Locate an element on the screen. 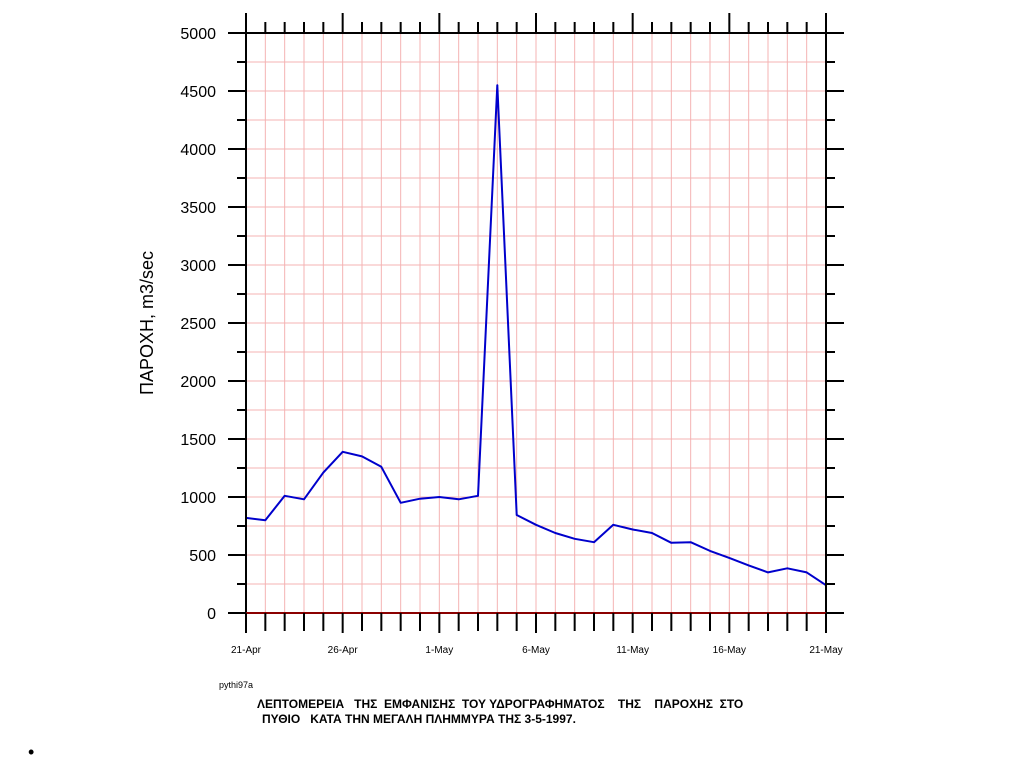  y-tick-label: 4000 is located at coordinates (198, 150).